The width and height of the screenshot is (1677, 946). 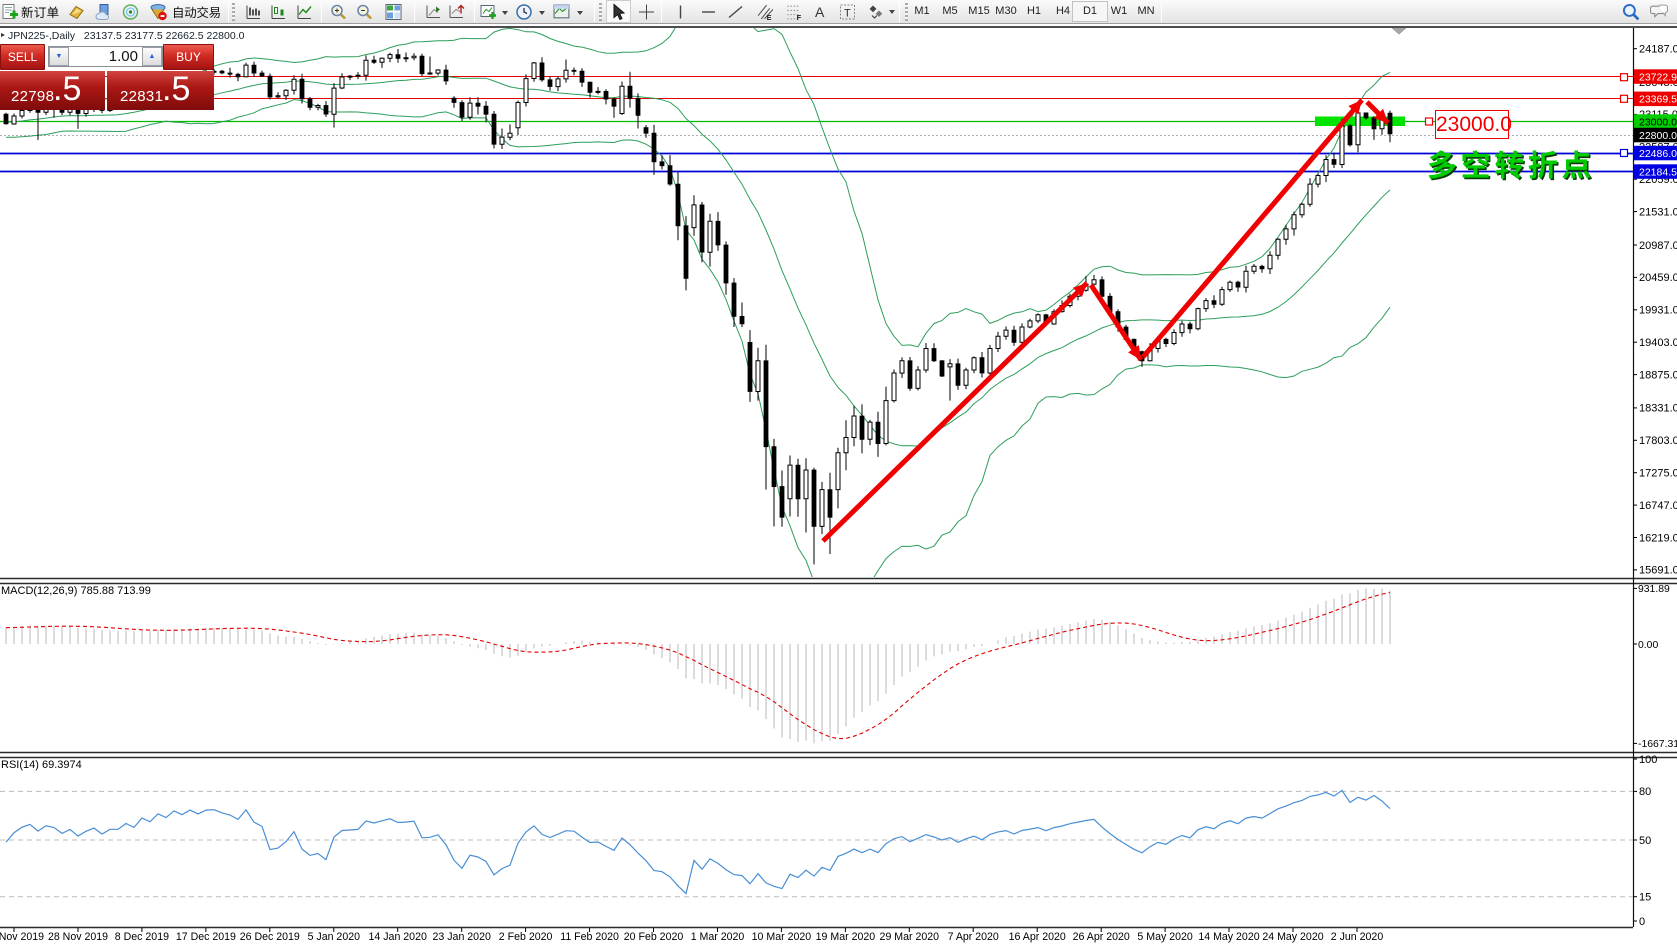 I want to click on svg-text: 20987.0, so click(x=1658, y=246).